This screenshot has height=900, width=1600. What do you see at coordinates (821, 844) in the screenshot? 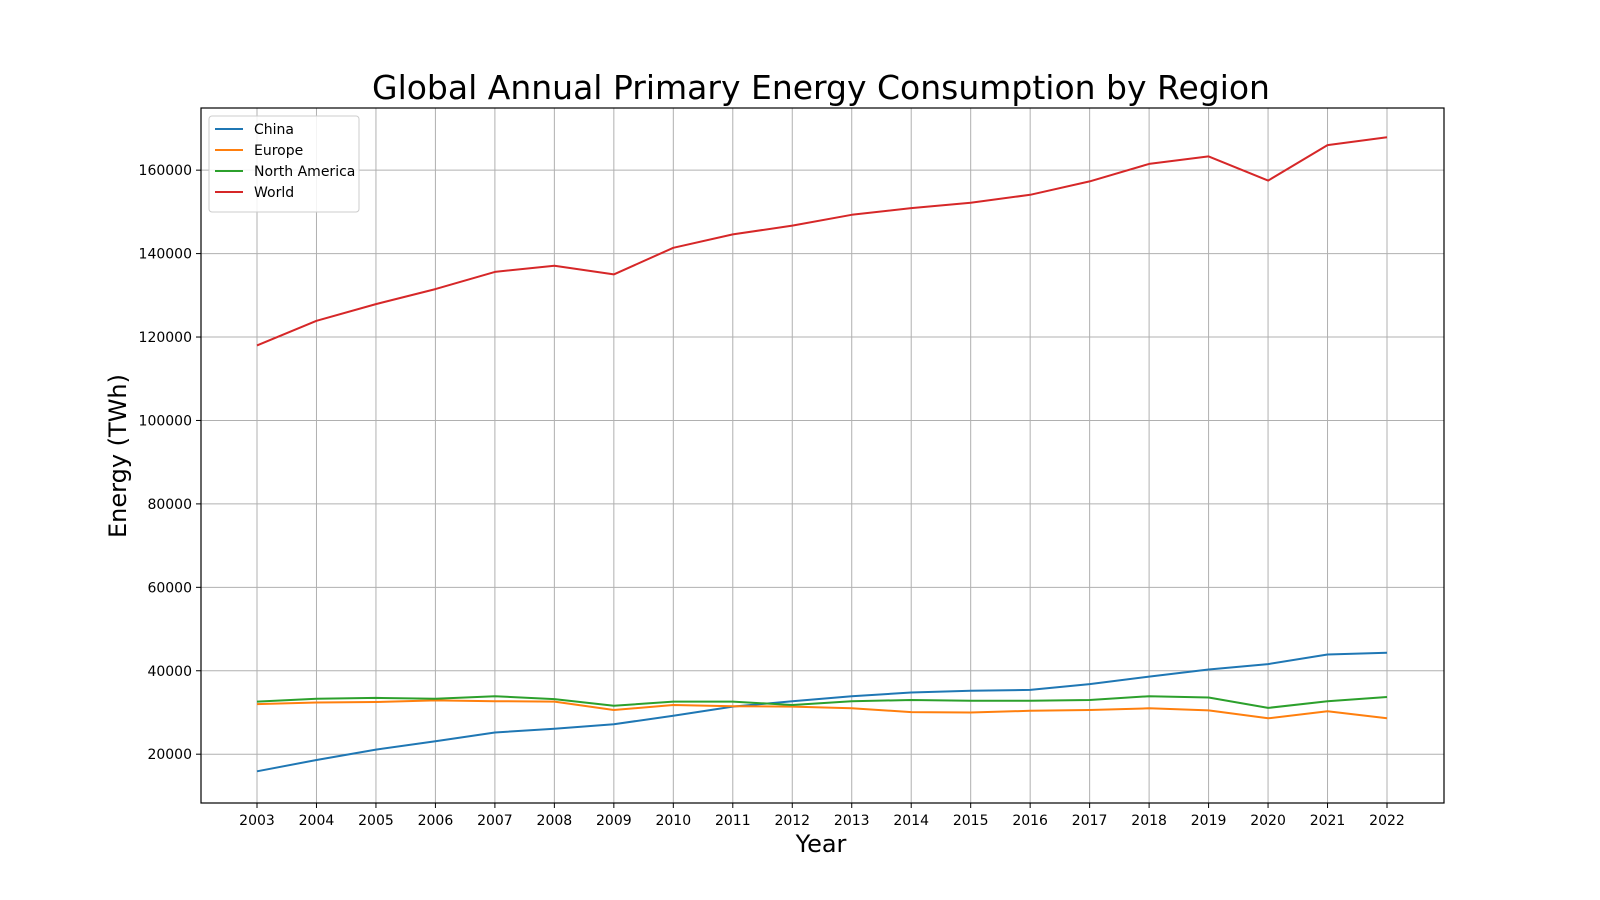
I see `x-axis-label: Year` at bounding box center [821, 844].